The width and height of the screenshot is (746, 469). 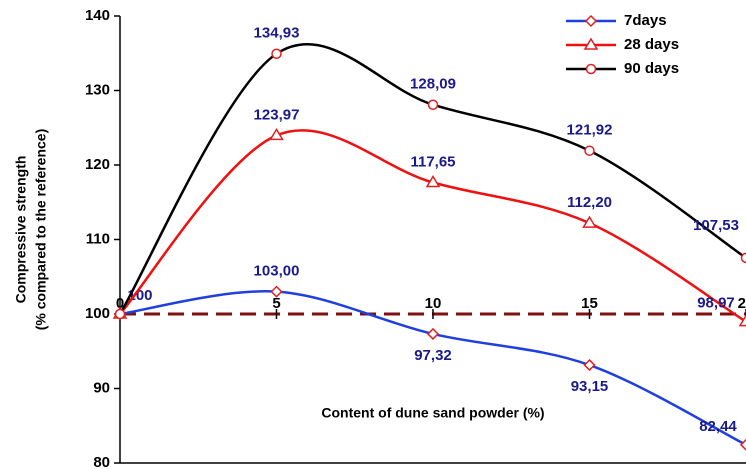 What do you see at coordinates (97, 15) in the screenshot?
I see `y-tick-label: 140` at bounding box center [97, 15].